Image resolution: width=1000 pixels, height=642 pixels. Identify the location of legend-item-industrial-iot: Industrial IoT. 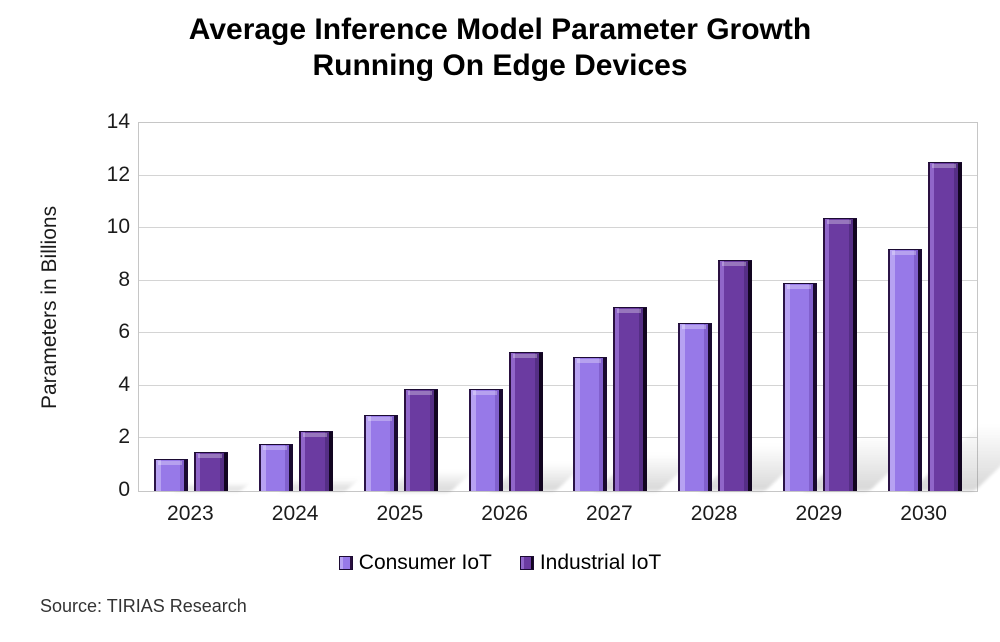
(590, 563).